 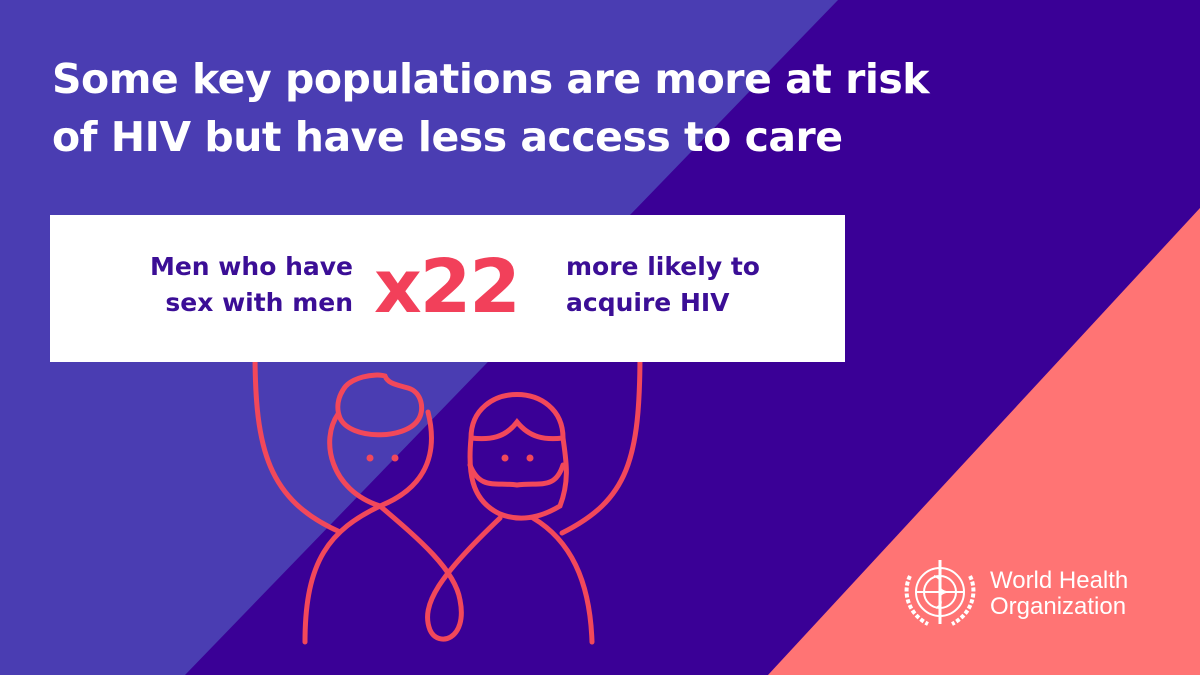 I want to click on population-line-1: Men who have, so click(x=251, y=266).